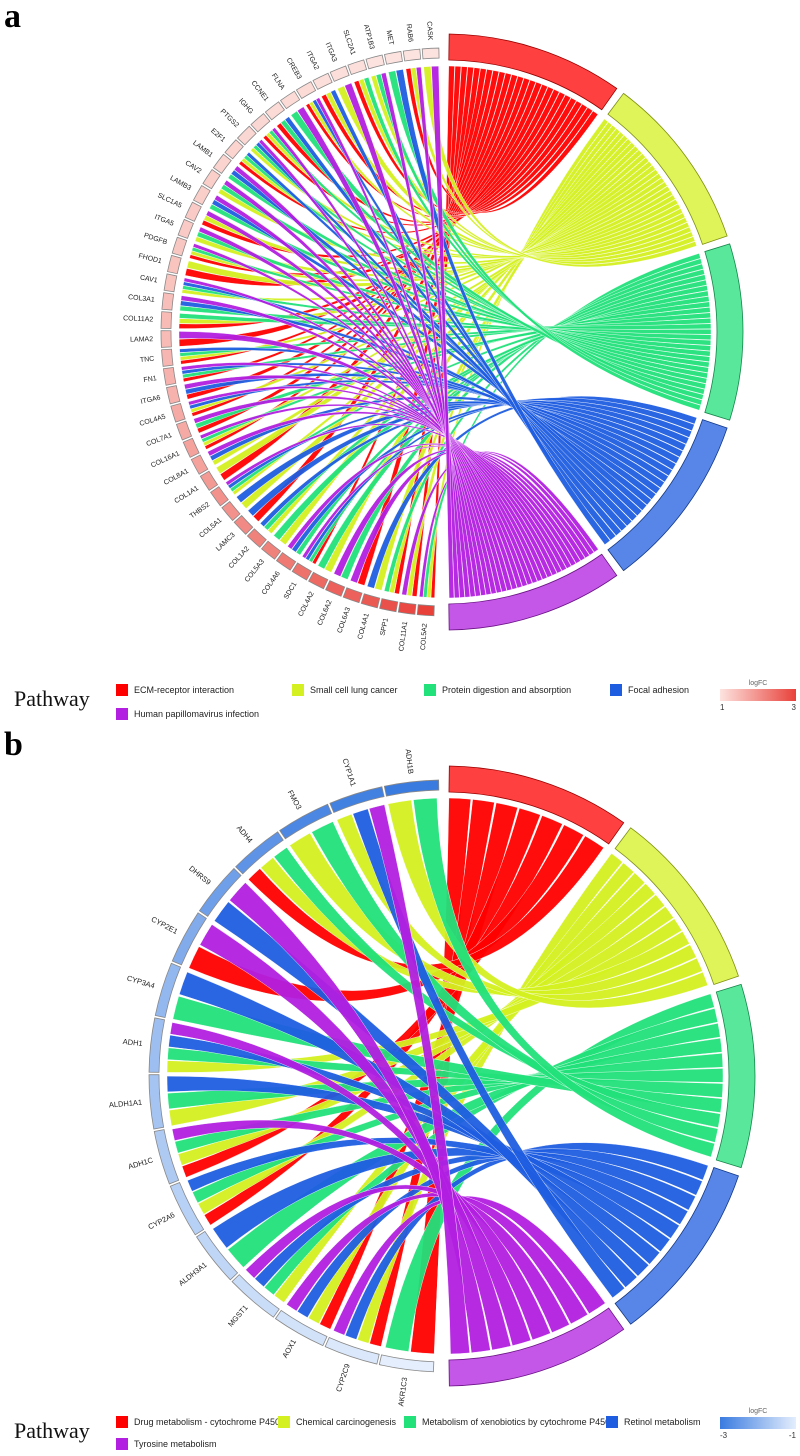 The height and width of the screenshot is (1456, 800). Describe the element at coordinates (153, 420) in the screenshot. I see `gene-label: COL4A5` at that location.